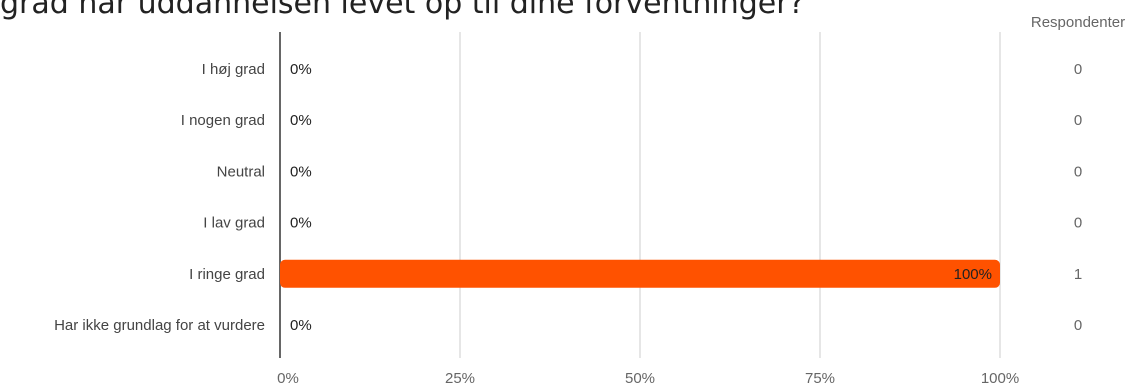 The image size is (1146, 389). What do you see at coordinates (460, 378) in the screenshot?
I see `x-tick-label: 25%` at bounding box center [460, 378].